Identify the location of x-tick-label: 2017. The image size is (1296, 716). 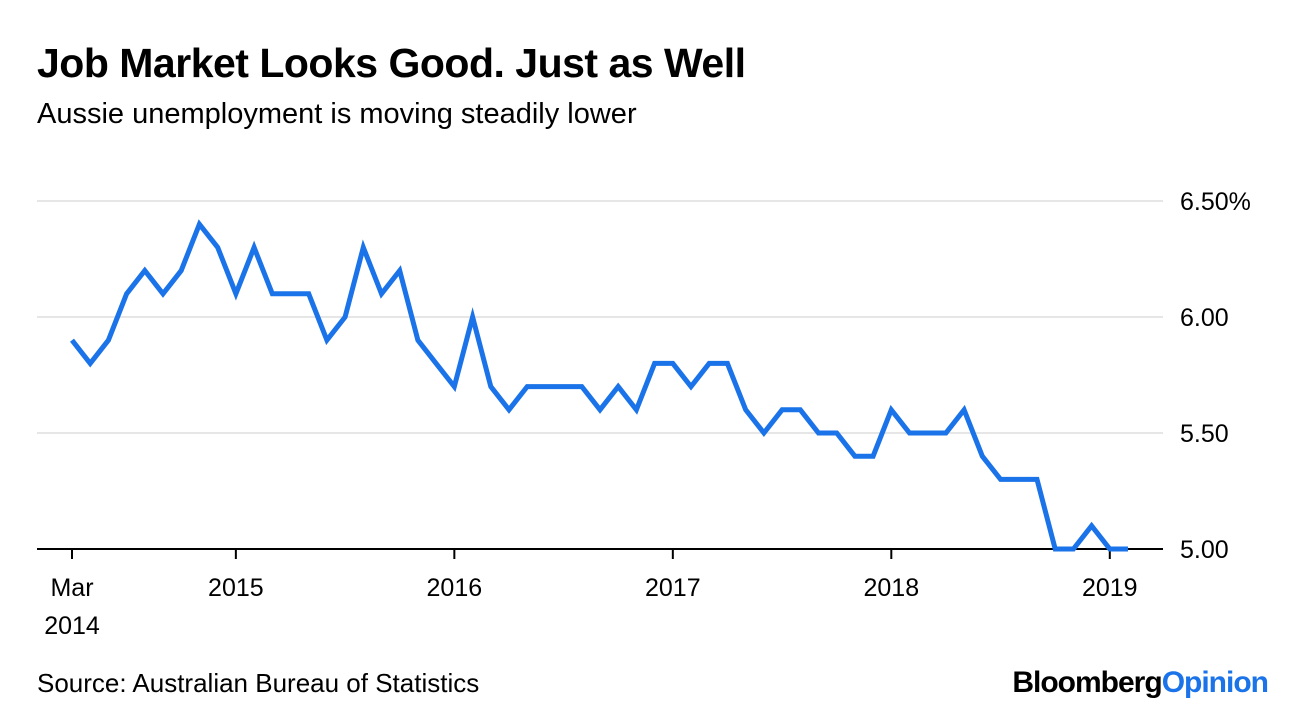
(673, 588).